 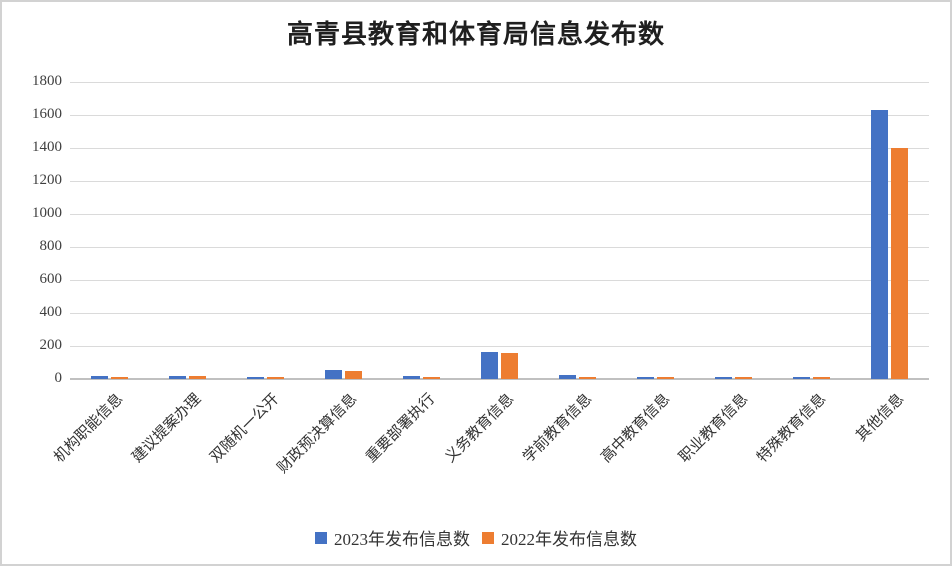 What do you see at coordinates (47, 147) in the screenshot?
I see `y-axis-tick-label: 1400` at bounding box center [47, 147].